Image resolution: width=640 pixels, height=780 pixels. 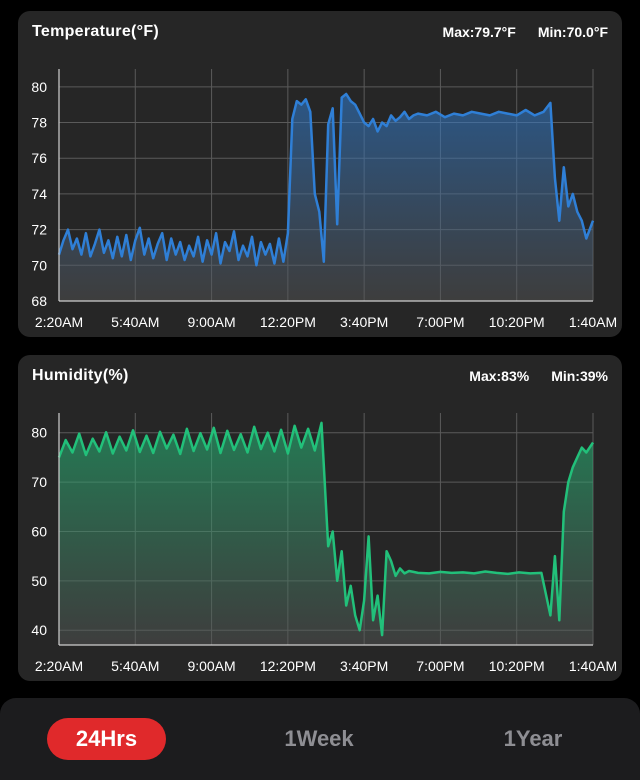 I want to click on temperature-x-tick-label: 12:20PM, so click(x=288, y=322).